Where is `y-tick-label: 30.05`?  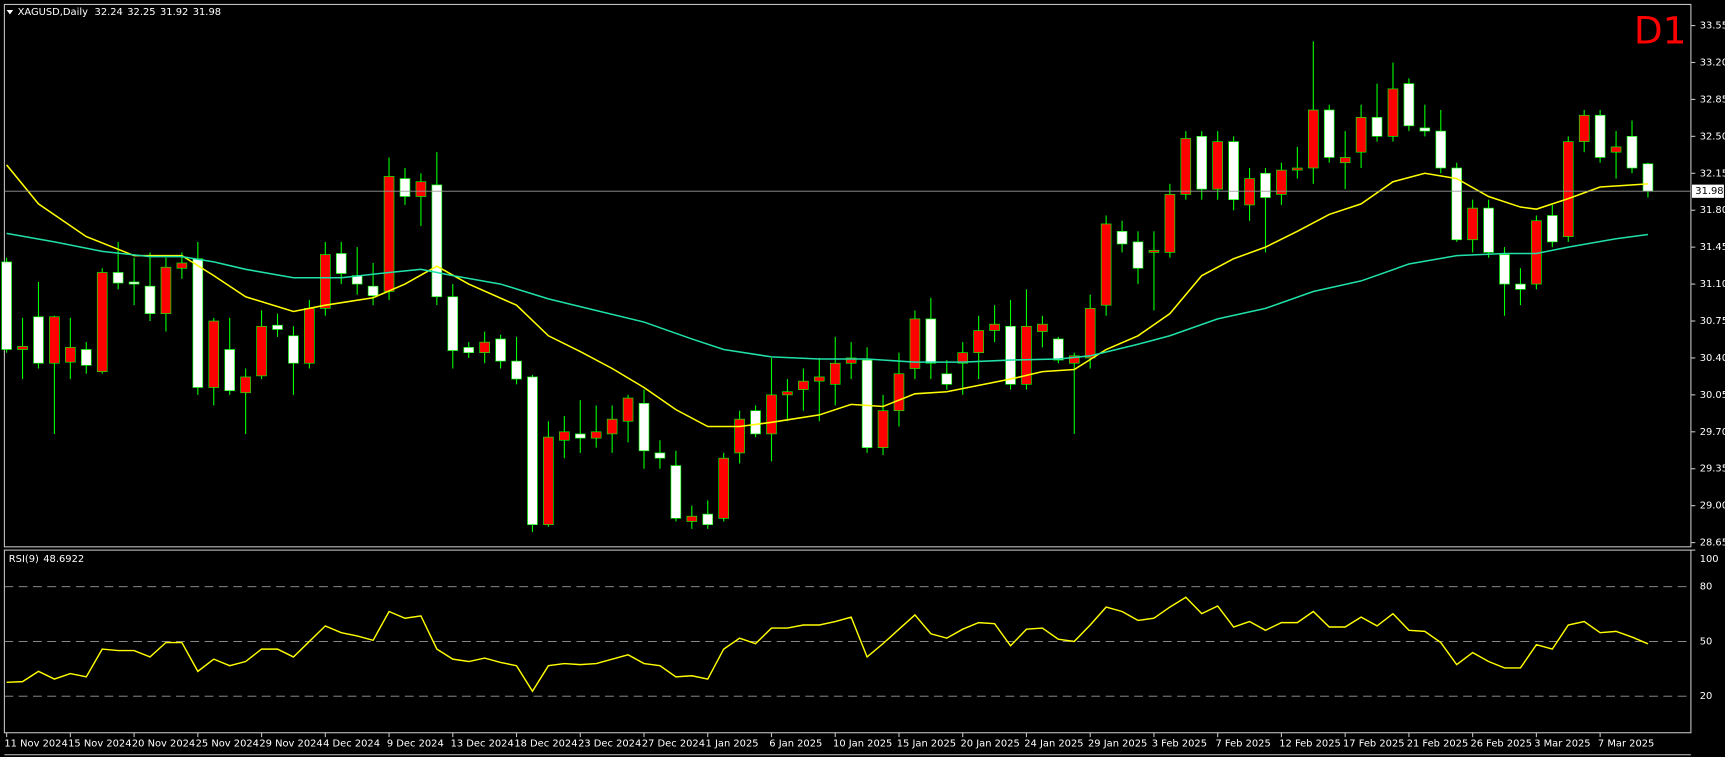
y-tick-label: 30.05 is located at coordinates (1712, 395).